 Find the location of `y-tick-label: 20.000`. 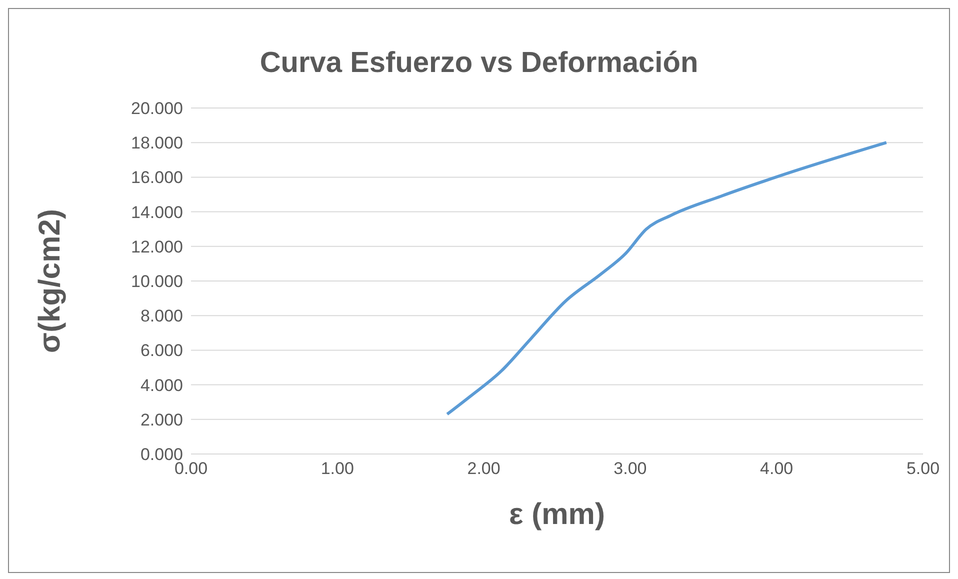

y-tick-label: 20.000 is located at coordinates (157, 108).